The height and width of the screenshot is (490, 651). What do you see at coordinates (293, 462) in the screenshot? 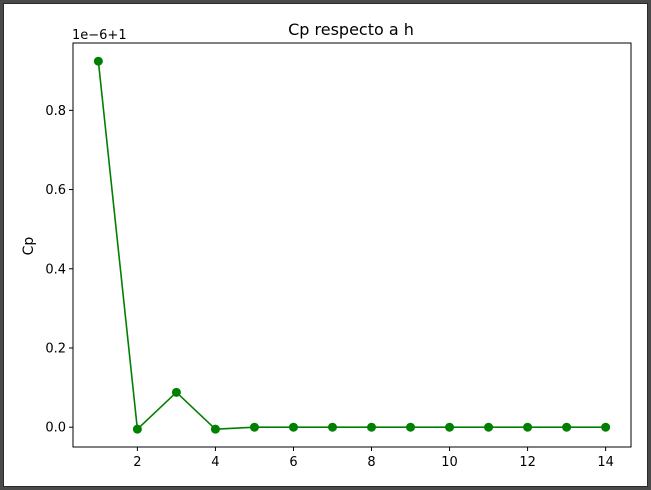
I see `x-tick-label: 6` at bounding box center [293, 462].